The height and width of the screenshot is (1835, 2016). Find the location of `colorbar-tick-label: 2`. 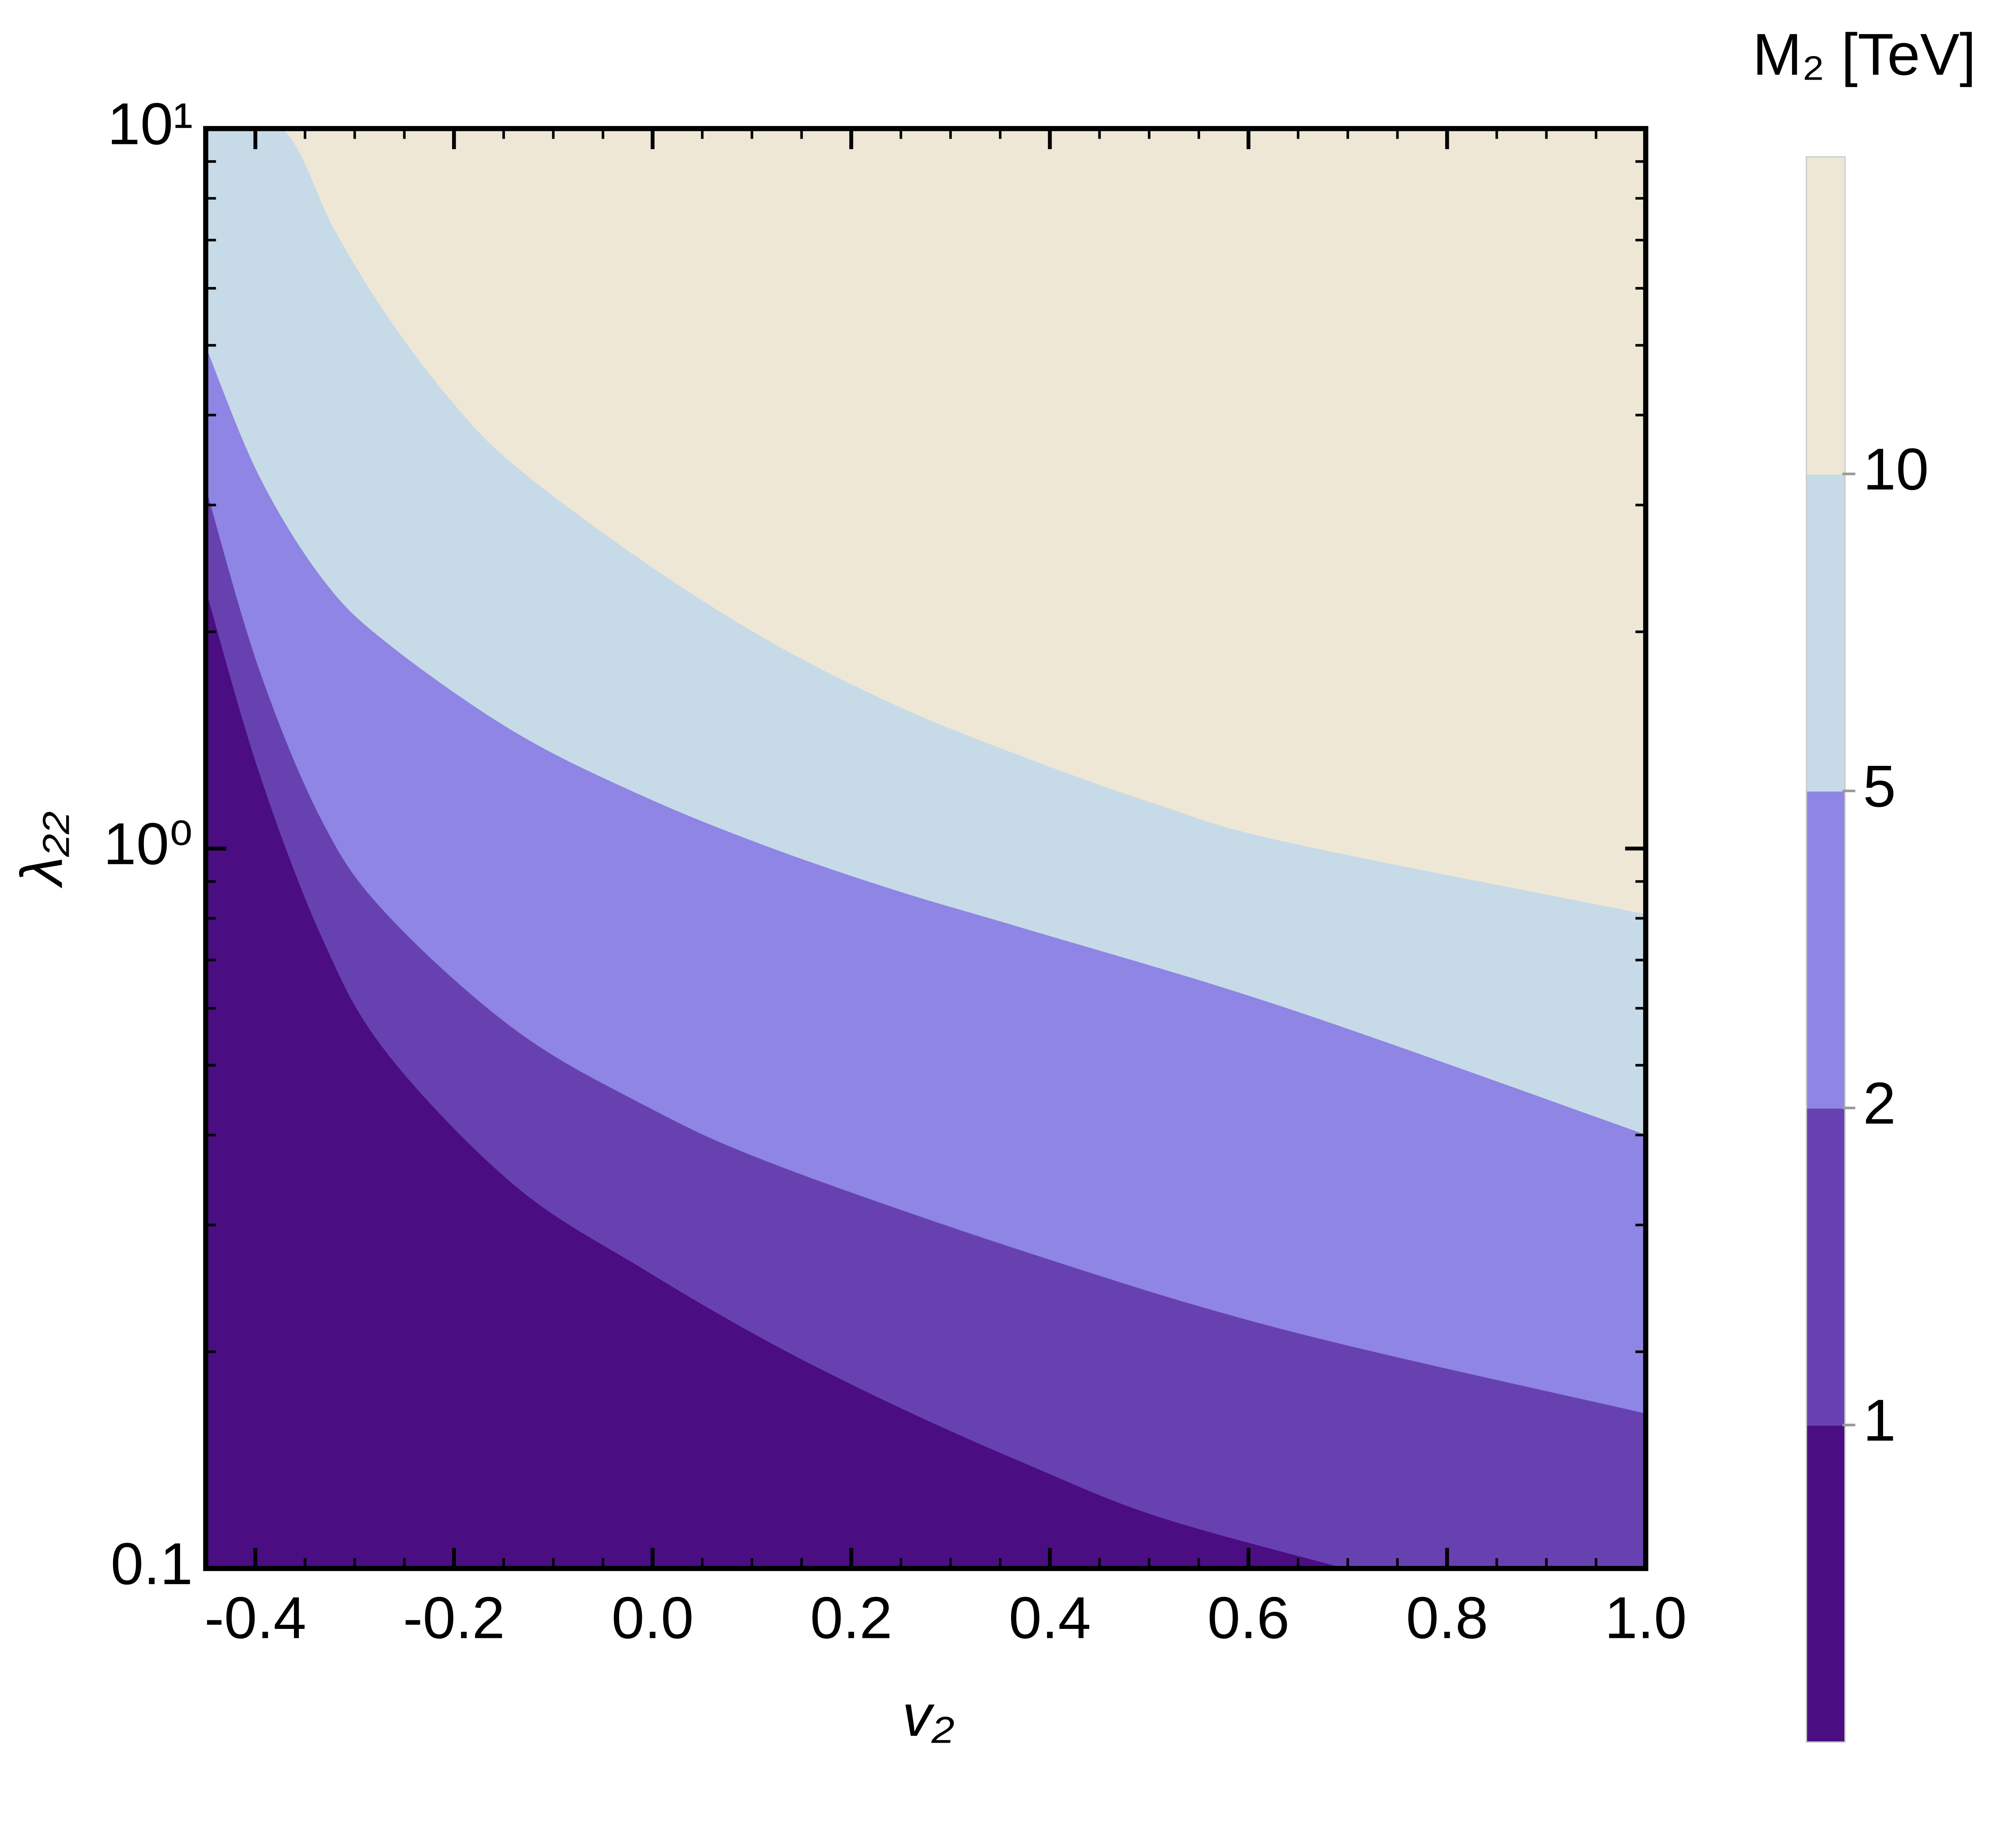

colorbar-tick-label: 2 is located at coordinates (1879, 1103).